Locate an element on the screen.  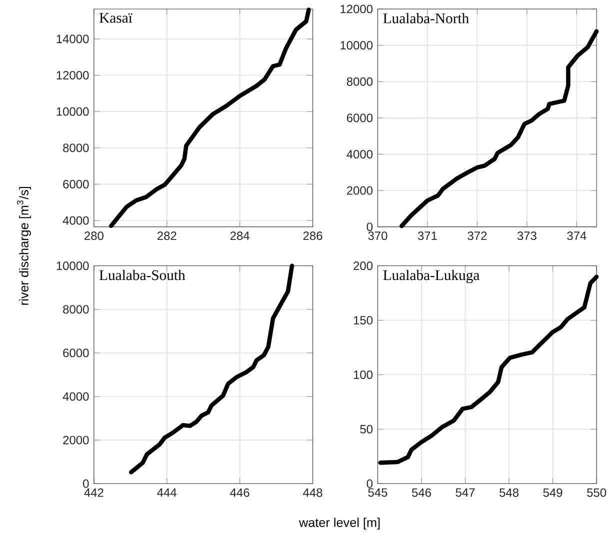
chart-title: Kasaï is located at coordinates (115, 18).